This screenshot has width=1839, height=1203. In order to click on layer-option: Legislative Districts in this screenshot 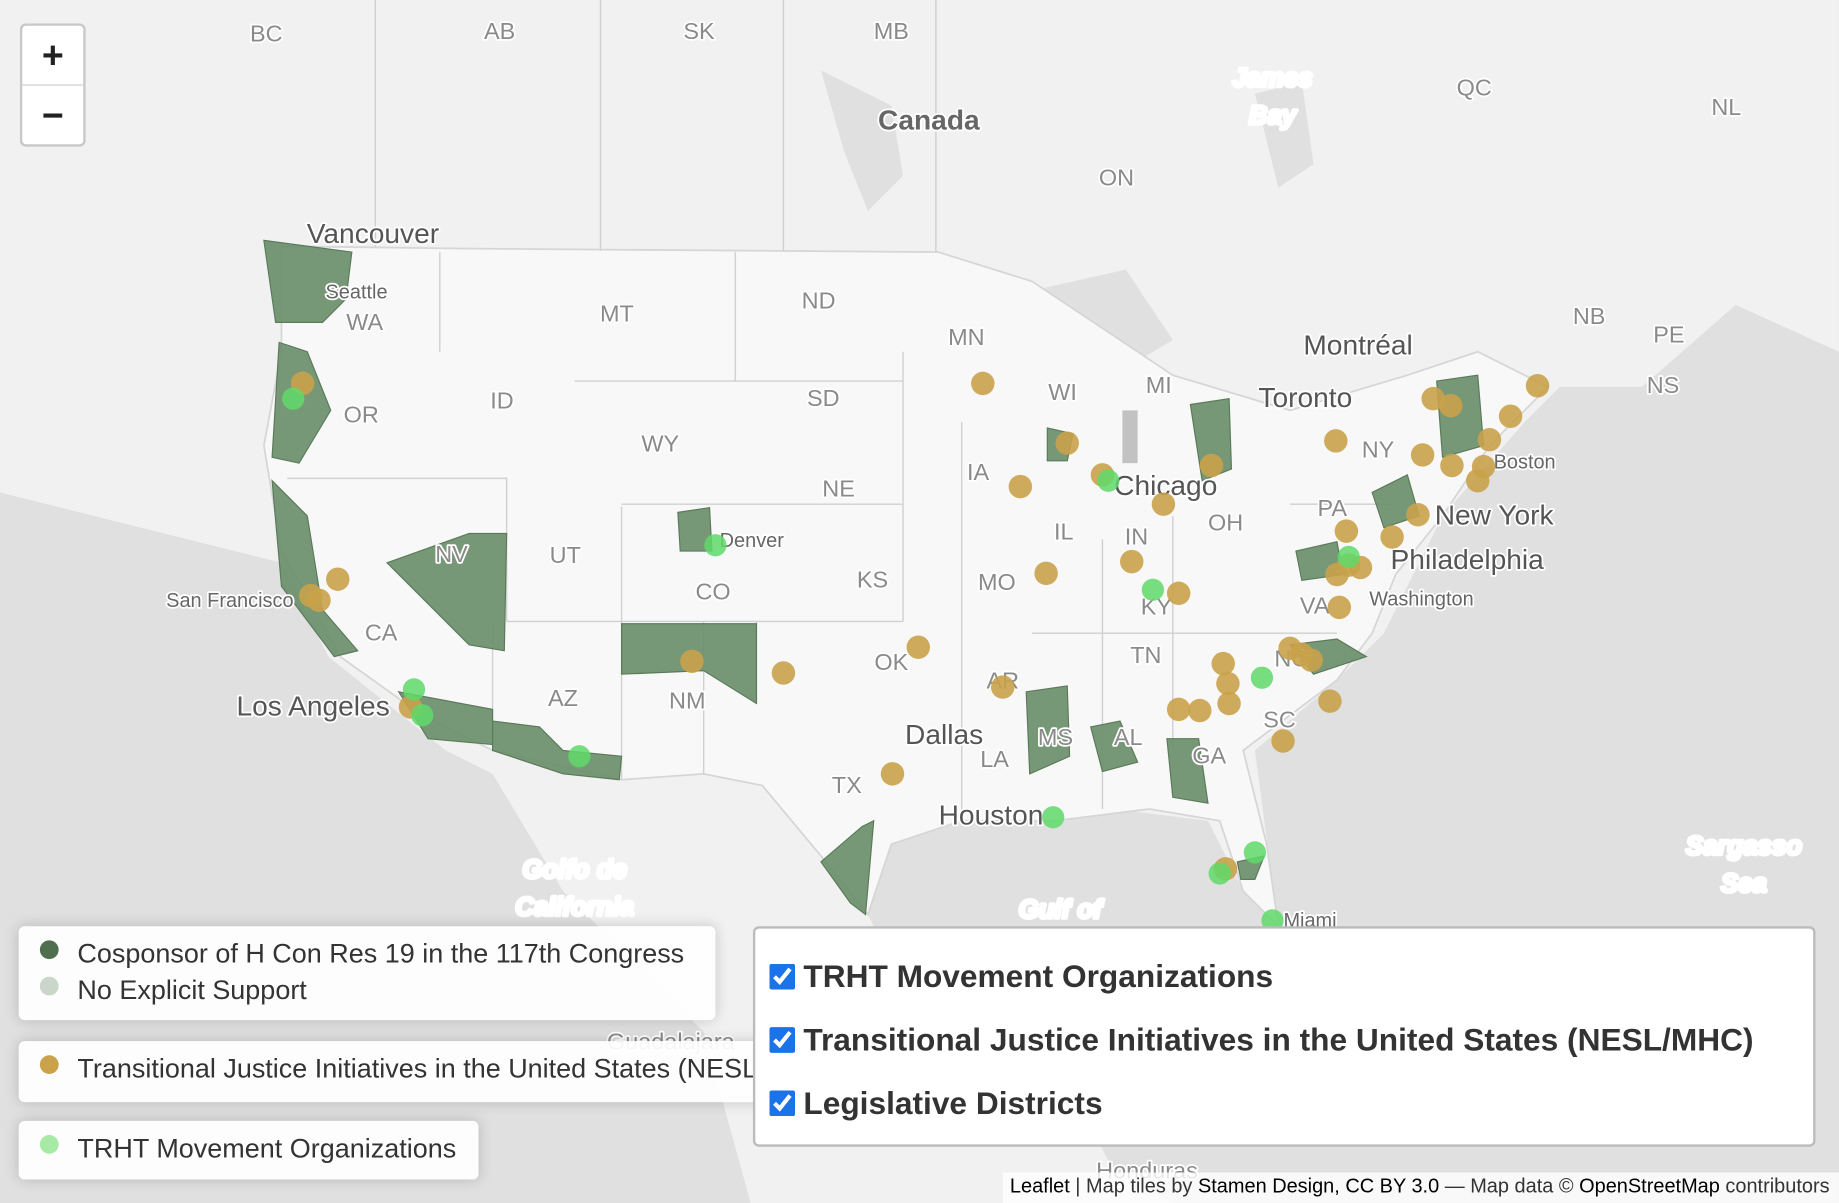, I will do `click(1284, 1103)`.